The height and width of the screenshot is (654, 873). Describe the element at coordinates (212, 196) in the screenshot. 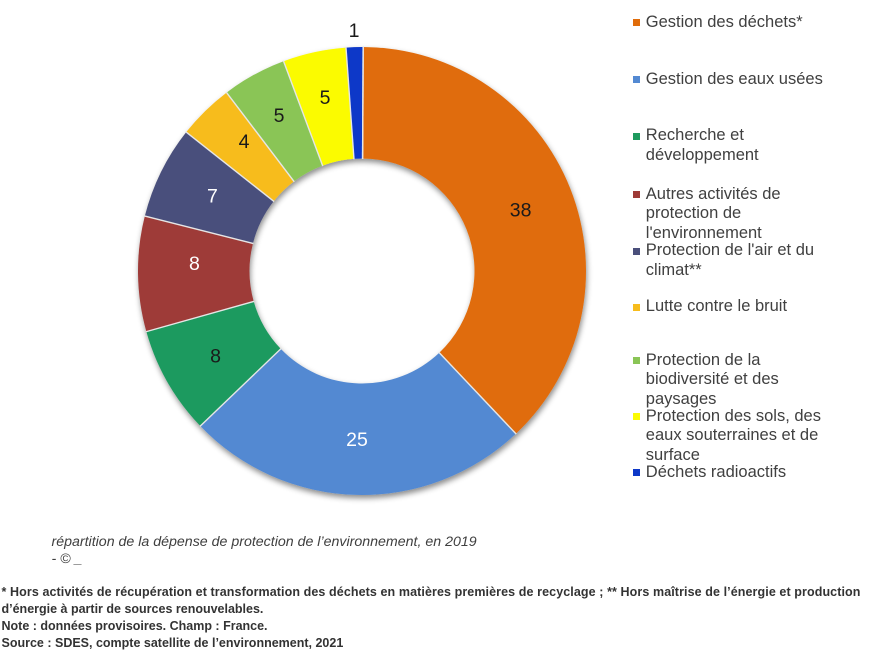

I see `svg-text: 7` at that location.